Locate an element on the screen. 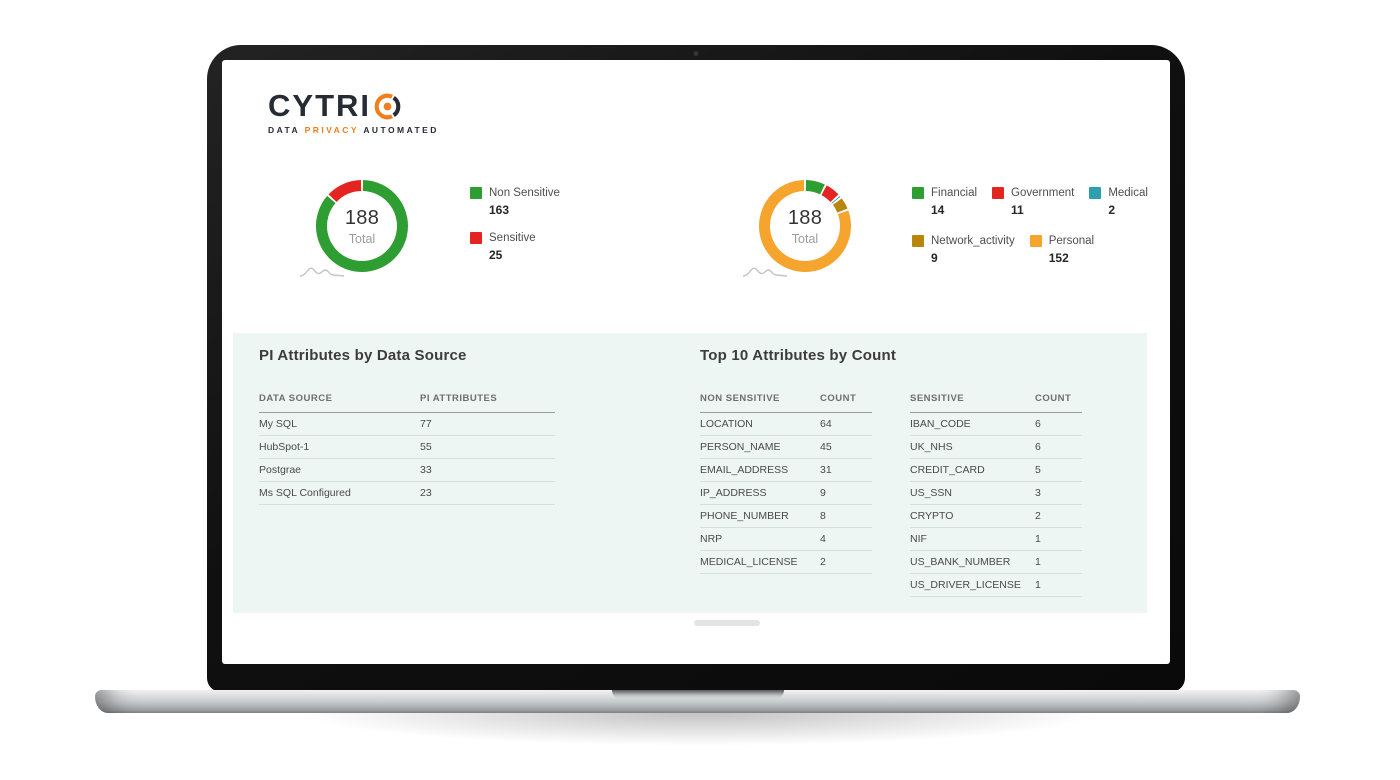  legend-label: Financial is located at coordinates (954, 193).